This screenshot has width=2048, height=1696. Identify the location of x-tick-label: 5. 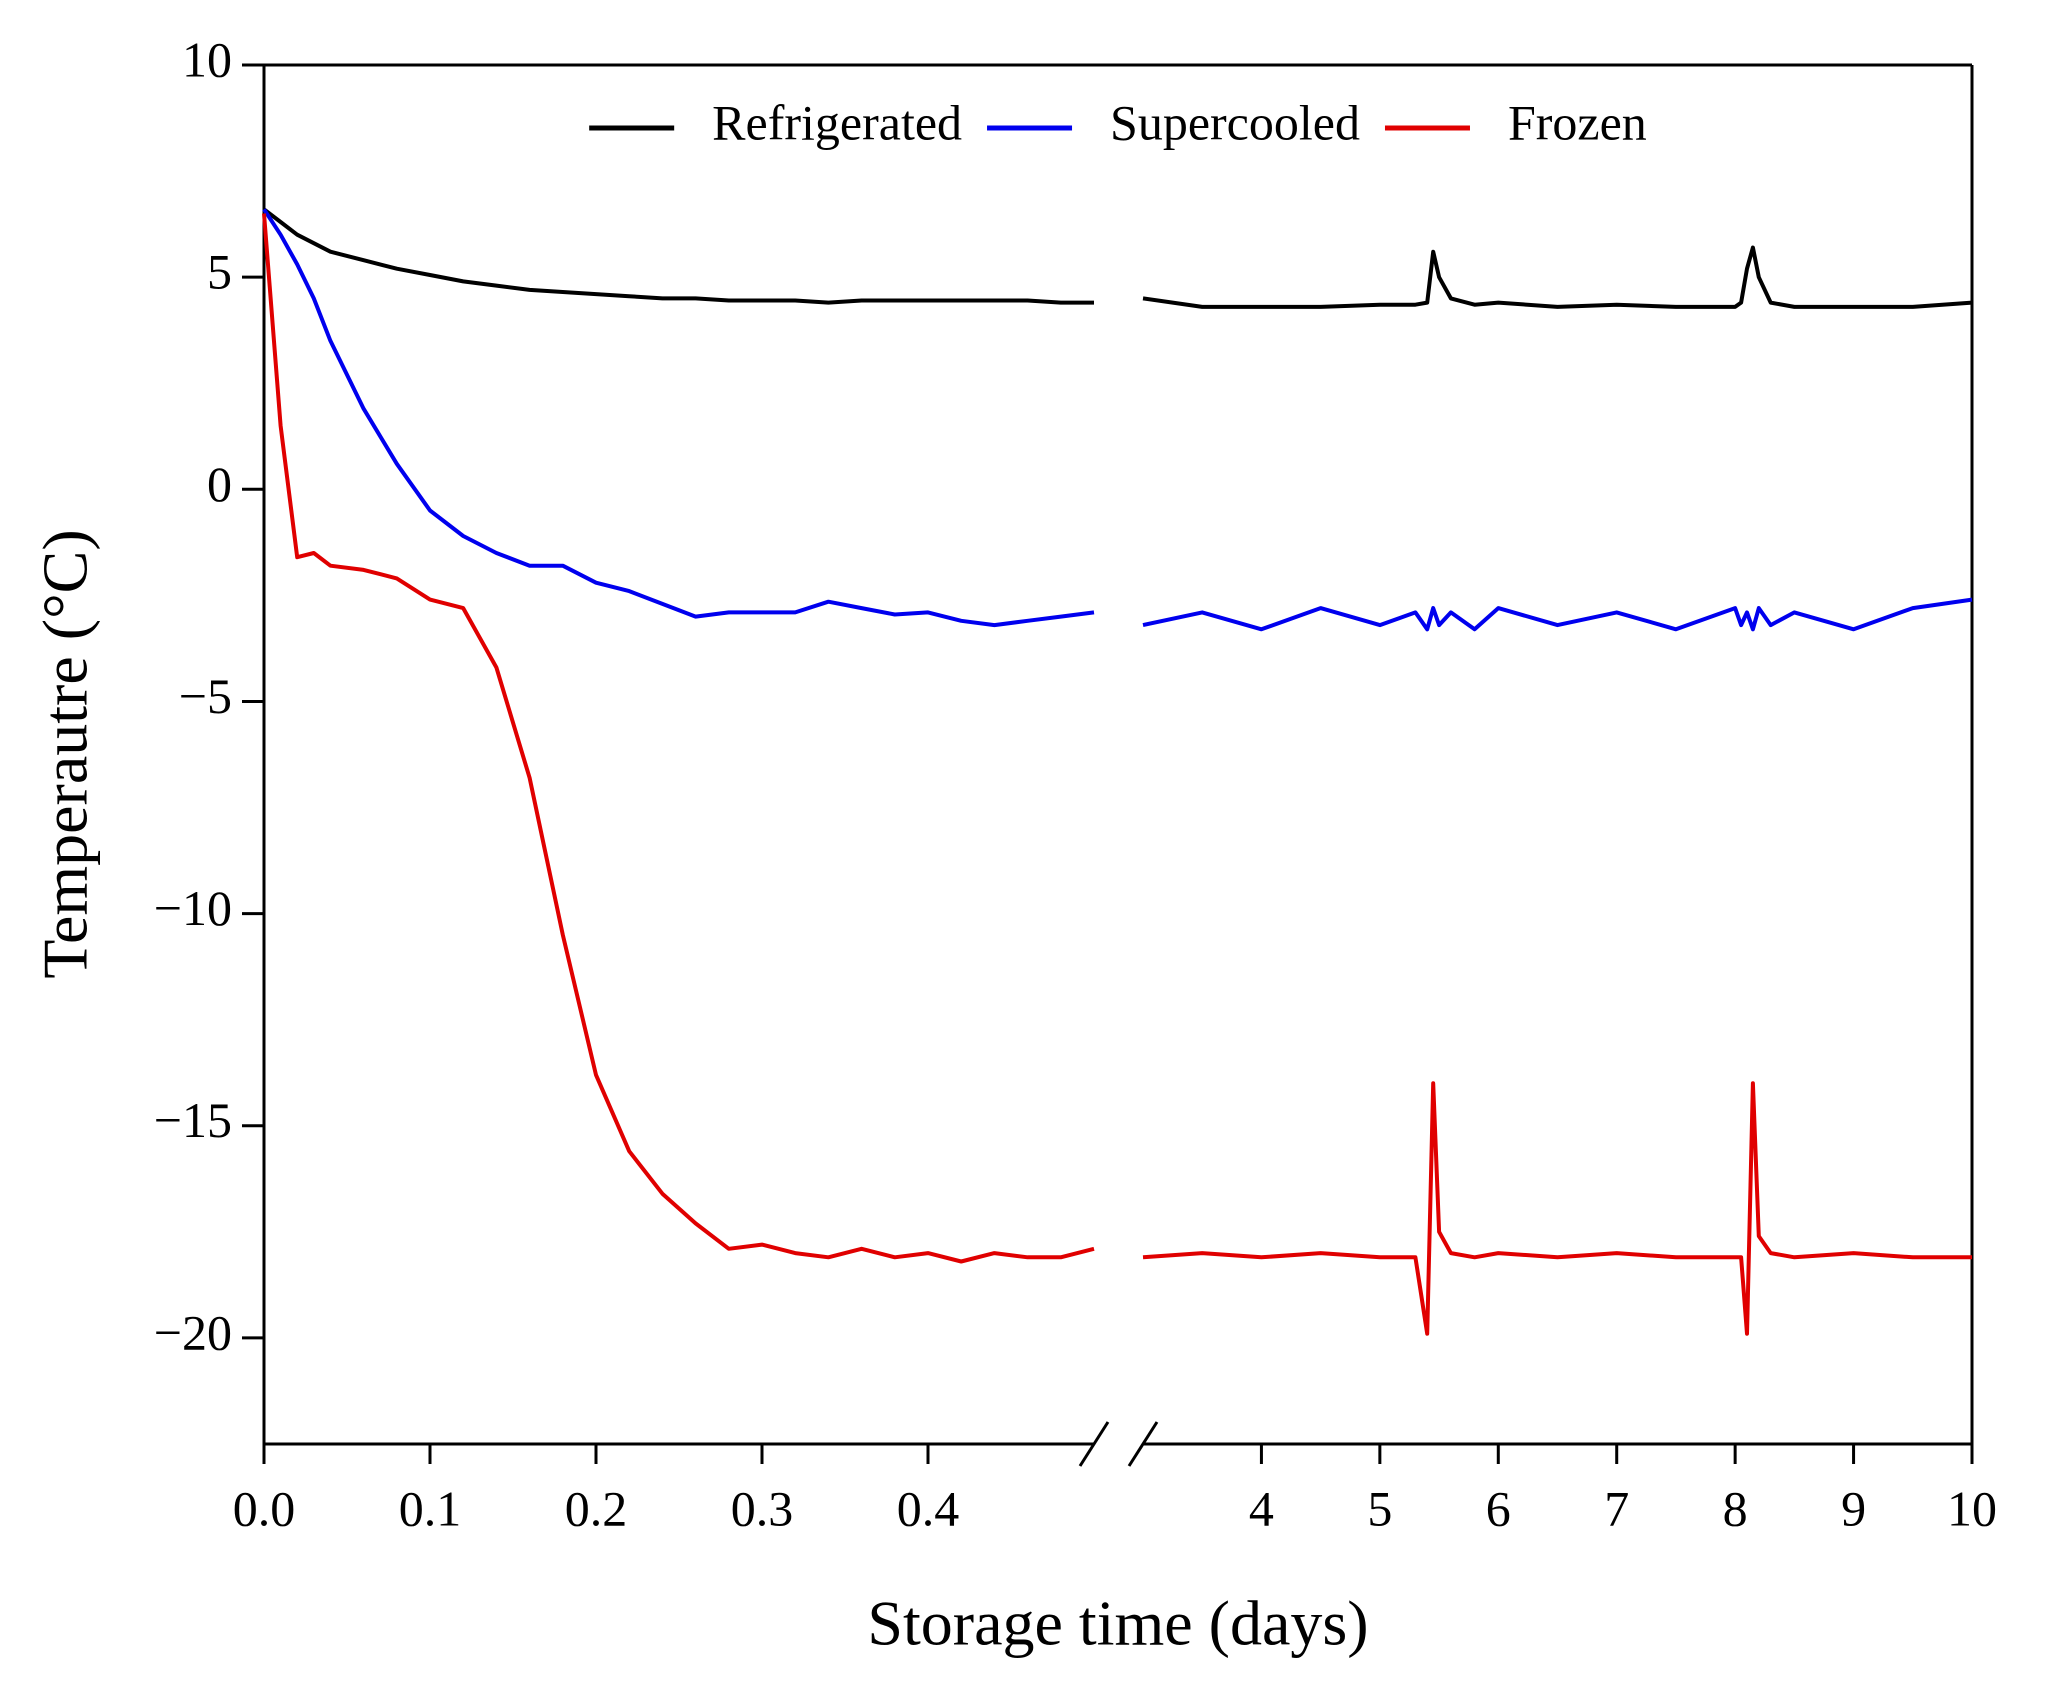
(1379, 1508).